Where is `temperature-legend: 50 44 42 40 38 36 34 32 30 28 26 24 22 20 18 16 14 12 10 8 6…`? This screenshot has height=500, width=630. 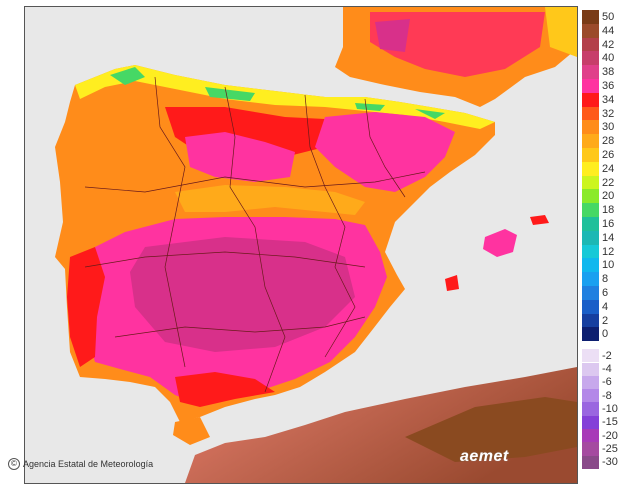 temperature-legend: 50 44 42 40 38 36 34 32 30 28 26 24 22 20 18 16 14 12 10 8 6… is located at coordinates (606, 247).